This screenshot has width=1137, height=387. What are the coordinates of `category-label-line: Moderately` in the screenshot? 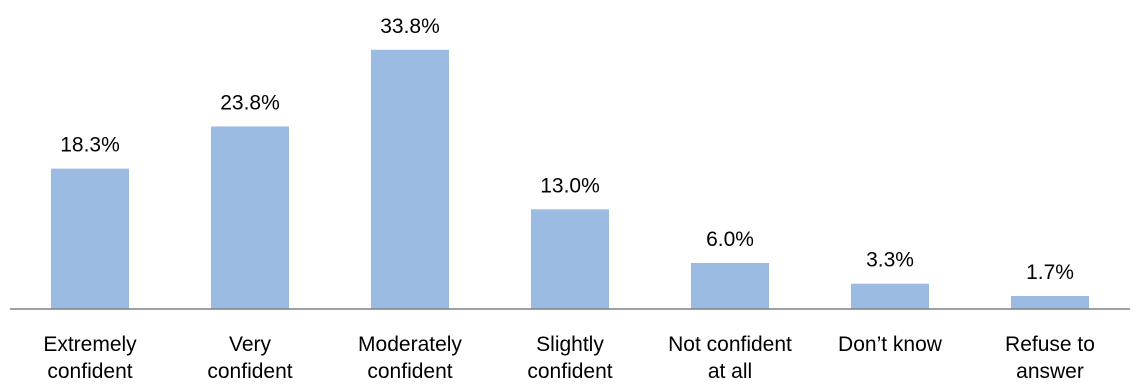 It's located at (410, 344).